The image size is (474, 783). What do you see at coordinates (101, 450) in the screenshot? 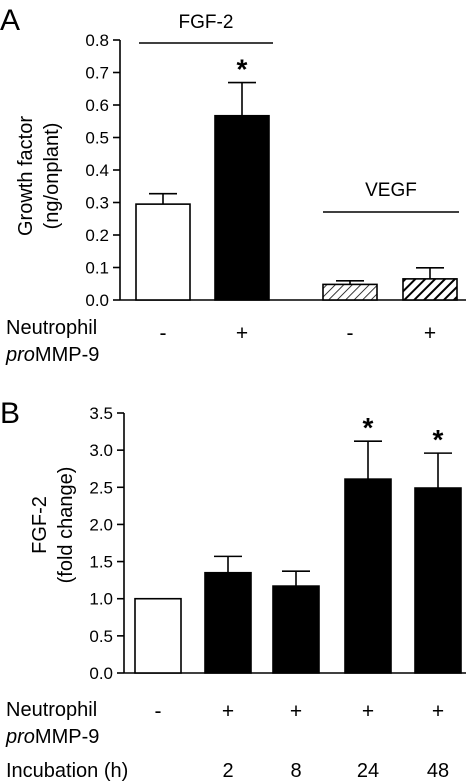
I see `b-y-tick-label: 3.0` at bounding box center [101, 450].